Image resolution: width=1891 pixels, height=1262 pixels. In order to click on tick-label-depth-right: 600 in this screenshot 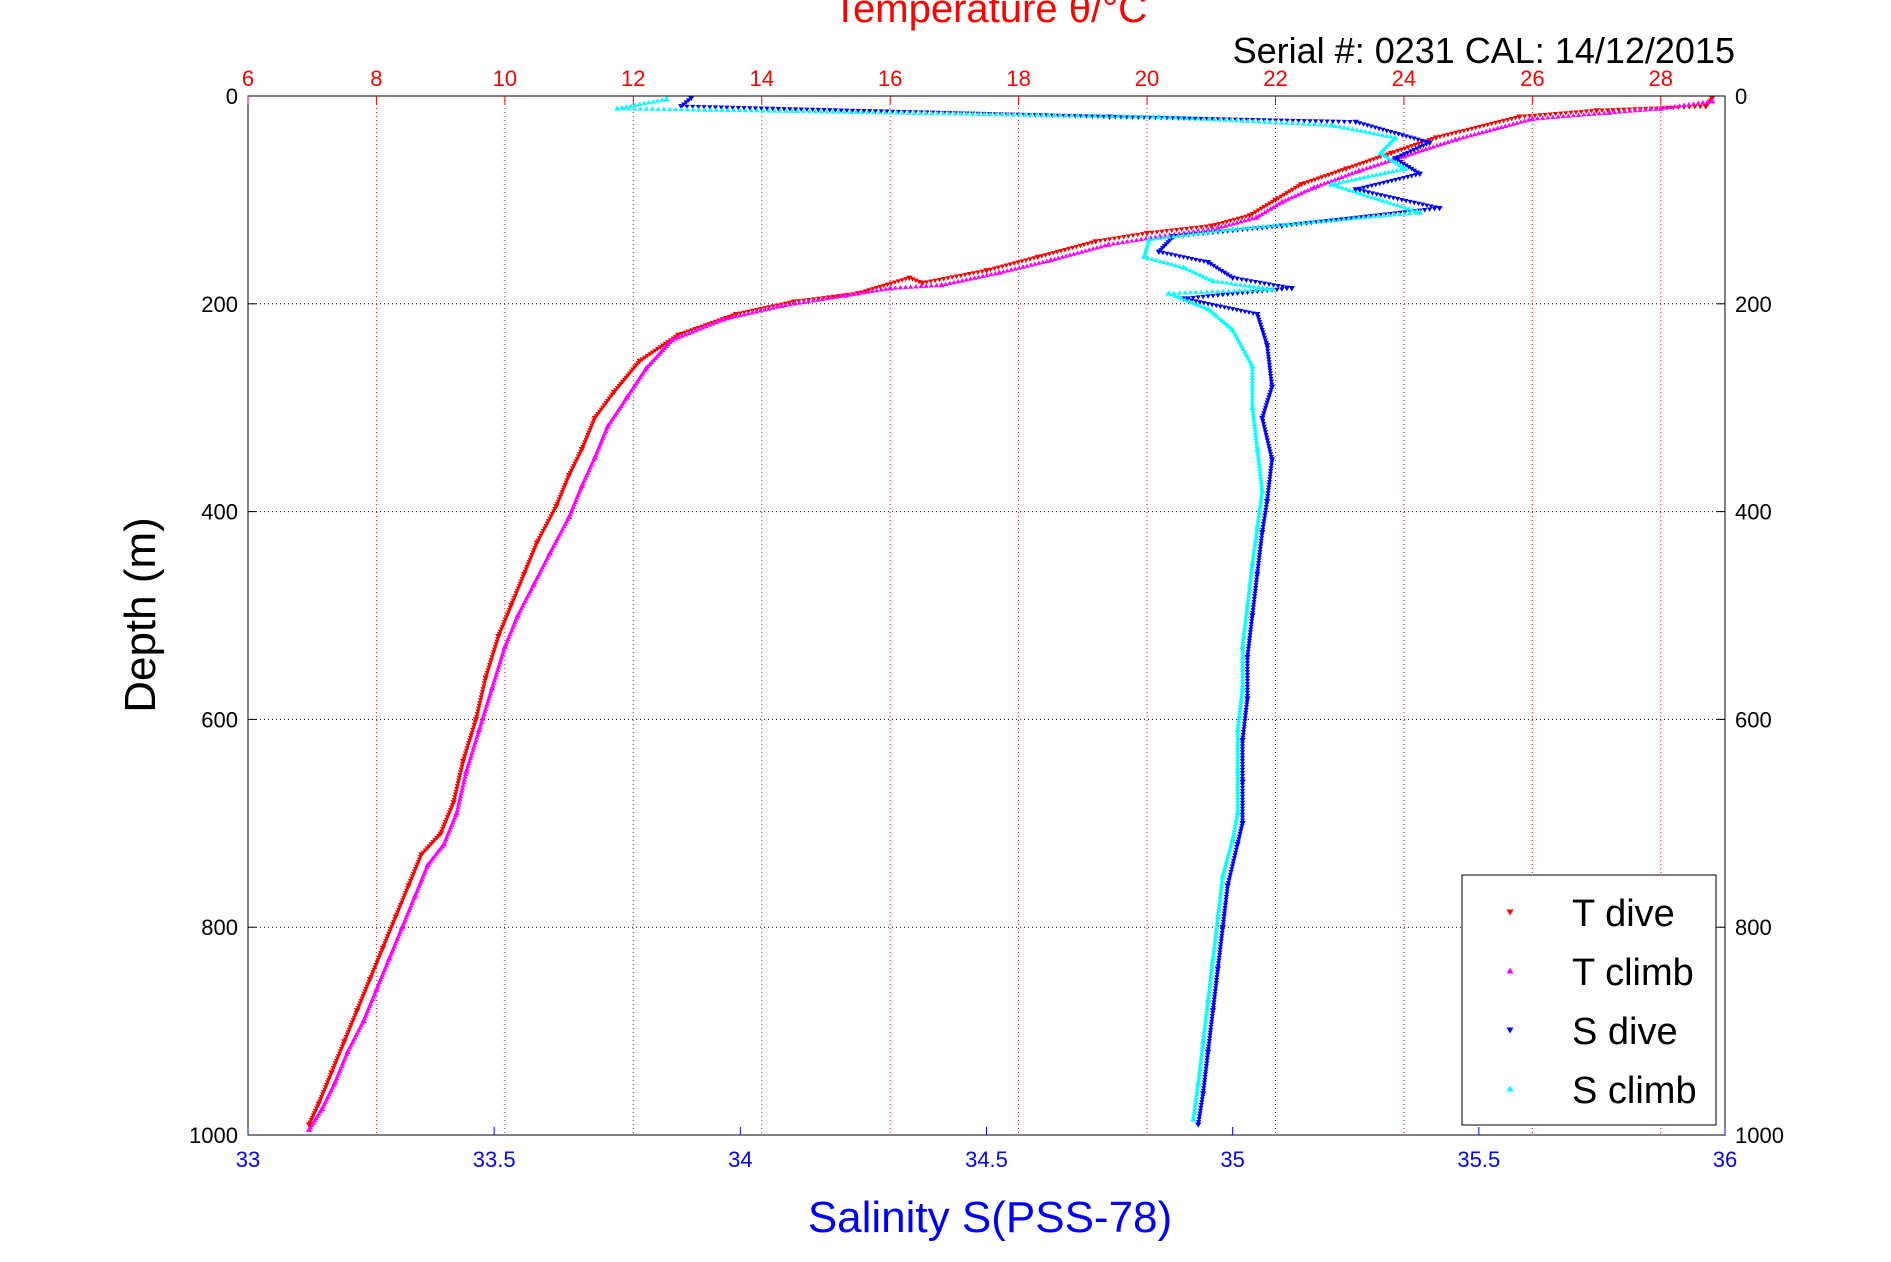, I will do `click(1753, 719)`.